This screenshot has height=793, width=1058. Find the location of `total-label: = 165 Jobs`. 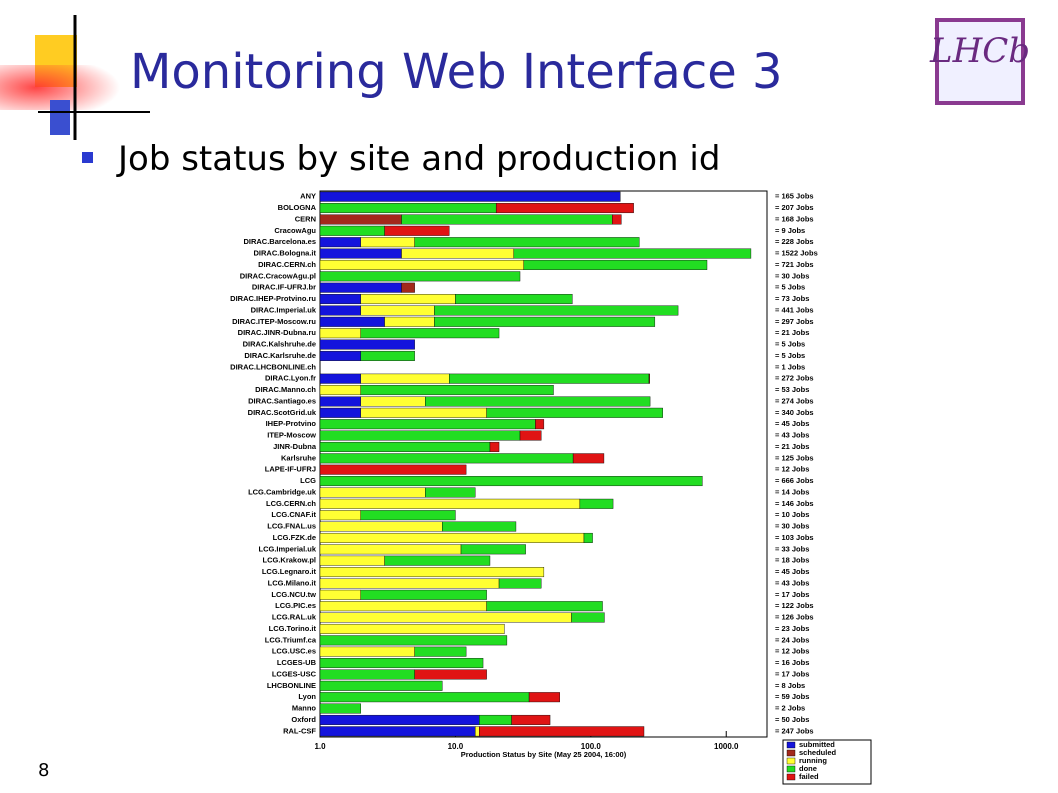

total-label: = 165 Jobs is located at coordinates (794, 196).